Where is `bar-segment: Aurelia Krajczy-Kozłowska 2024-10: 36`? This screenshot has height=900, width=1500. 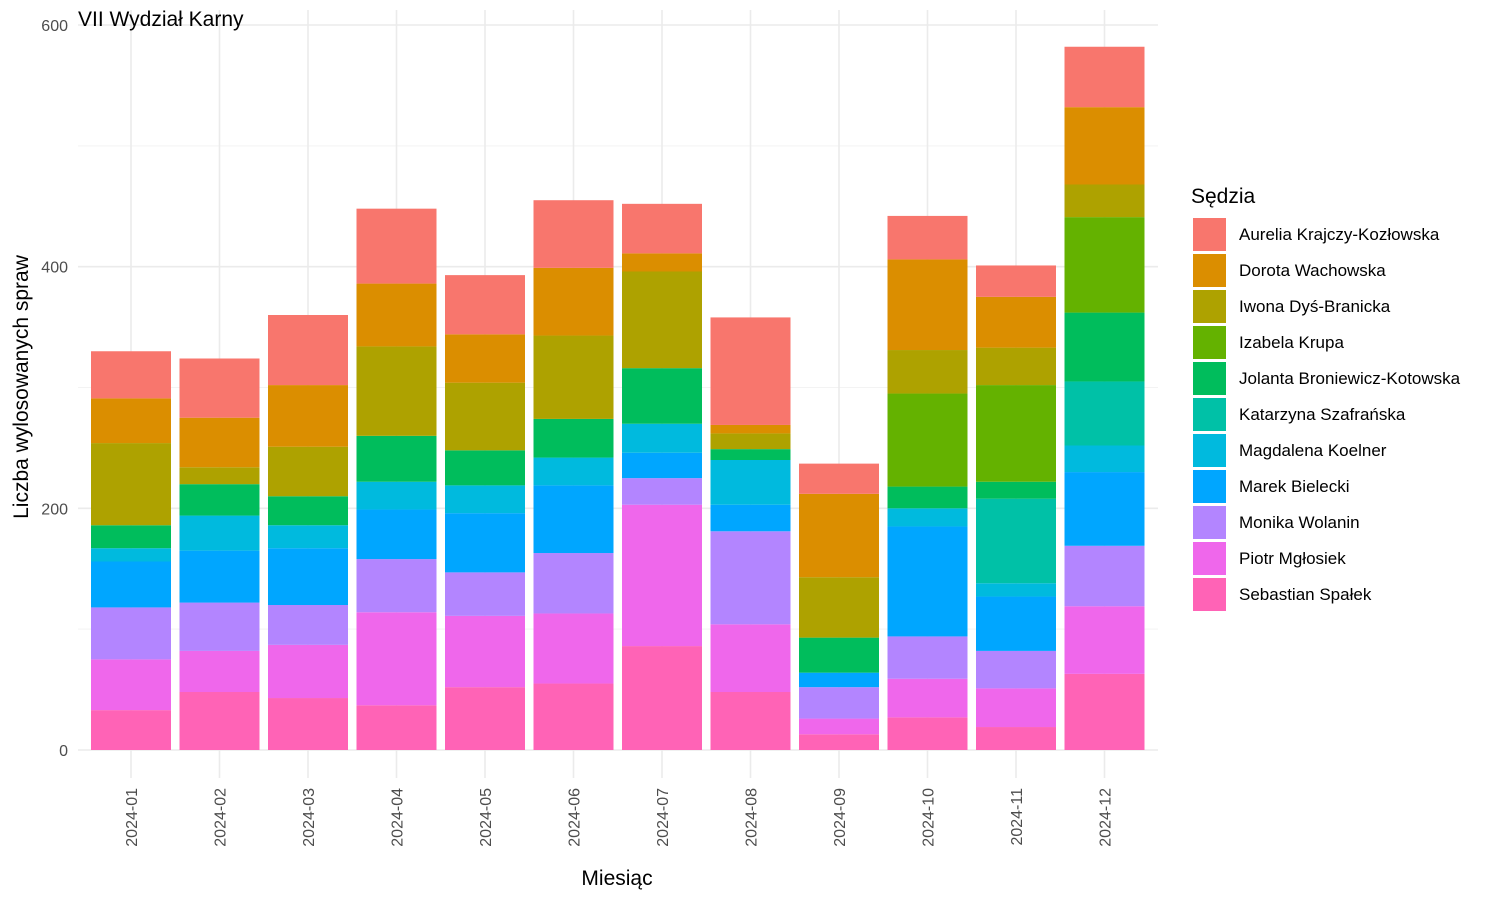 bar-segment: Aurelia Krajczy-Kozłowska 2024-10: 36 is located at coordinates (927, 237).